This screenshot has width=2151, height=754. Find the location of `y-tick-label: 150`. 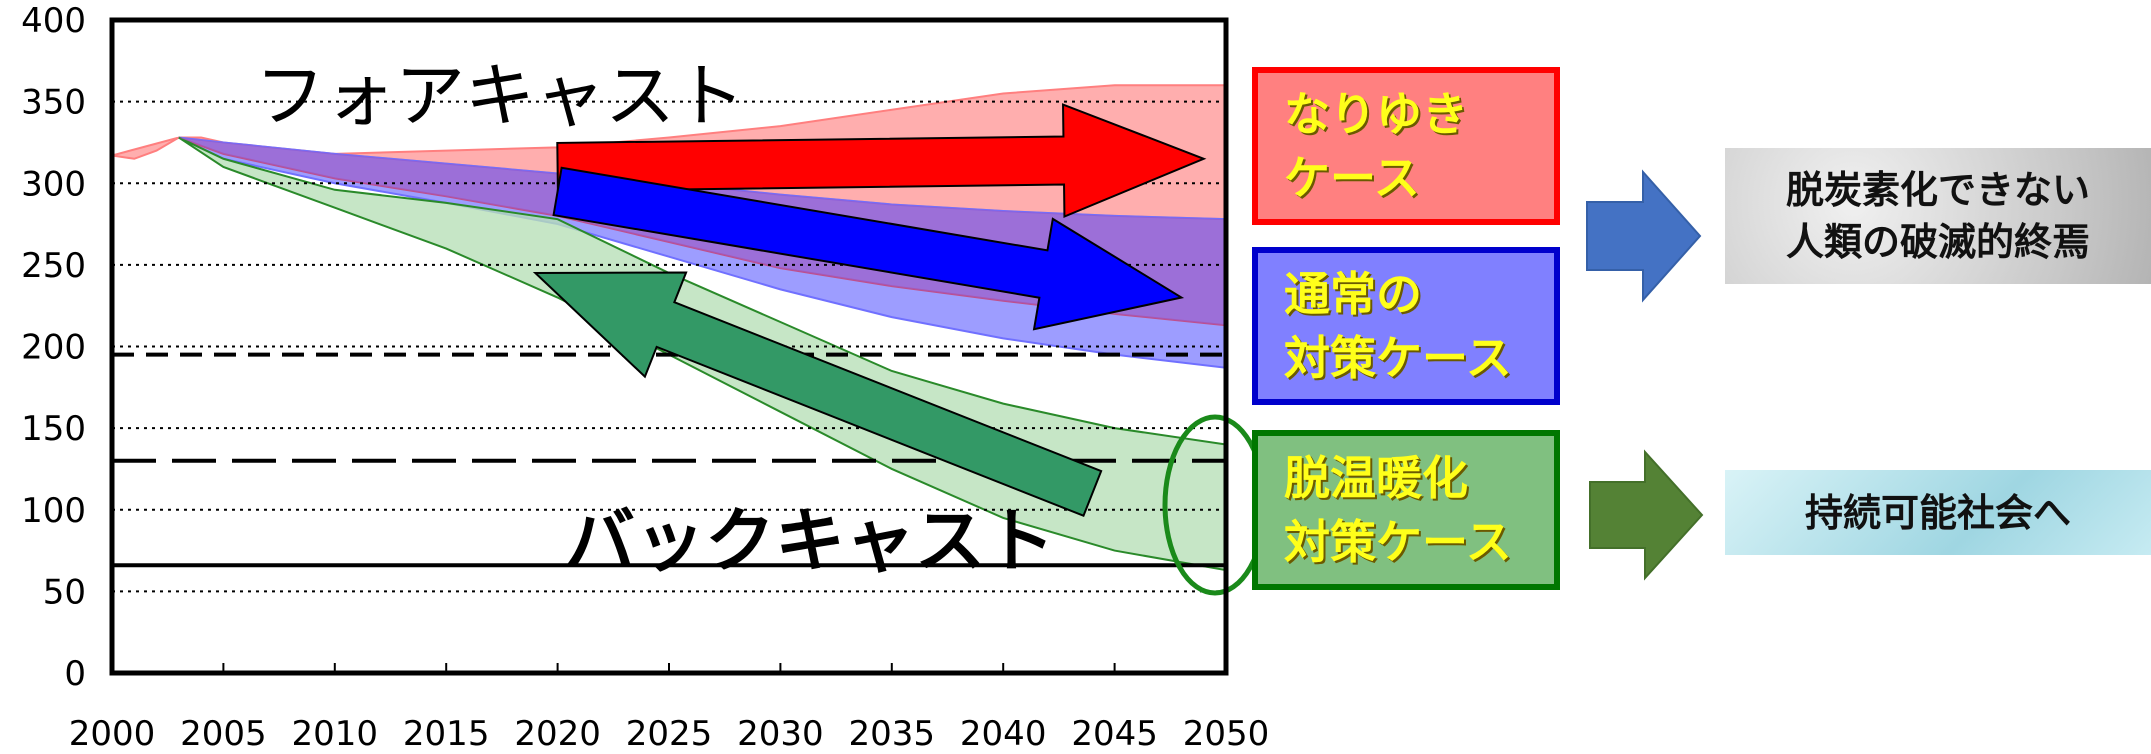

y-tick-label: 150 is located at coordinates (53, 429).